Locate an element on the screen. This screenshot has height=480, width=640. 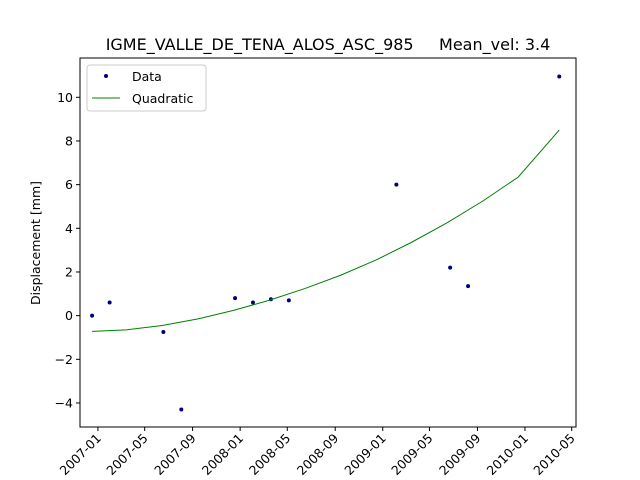
y-tick-label-0: −4 is located at coordinates (64, 402).